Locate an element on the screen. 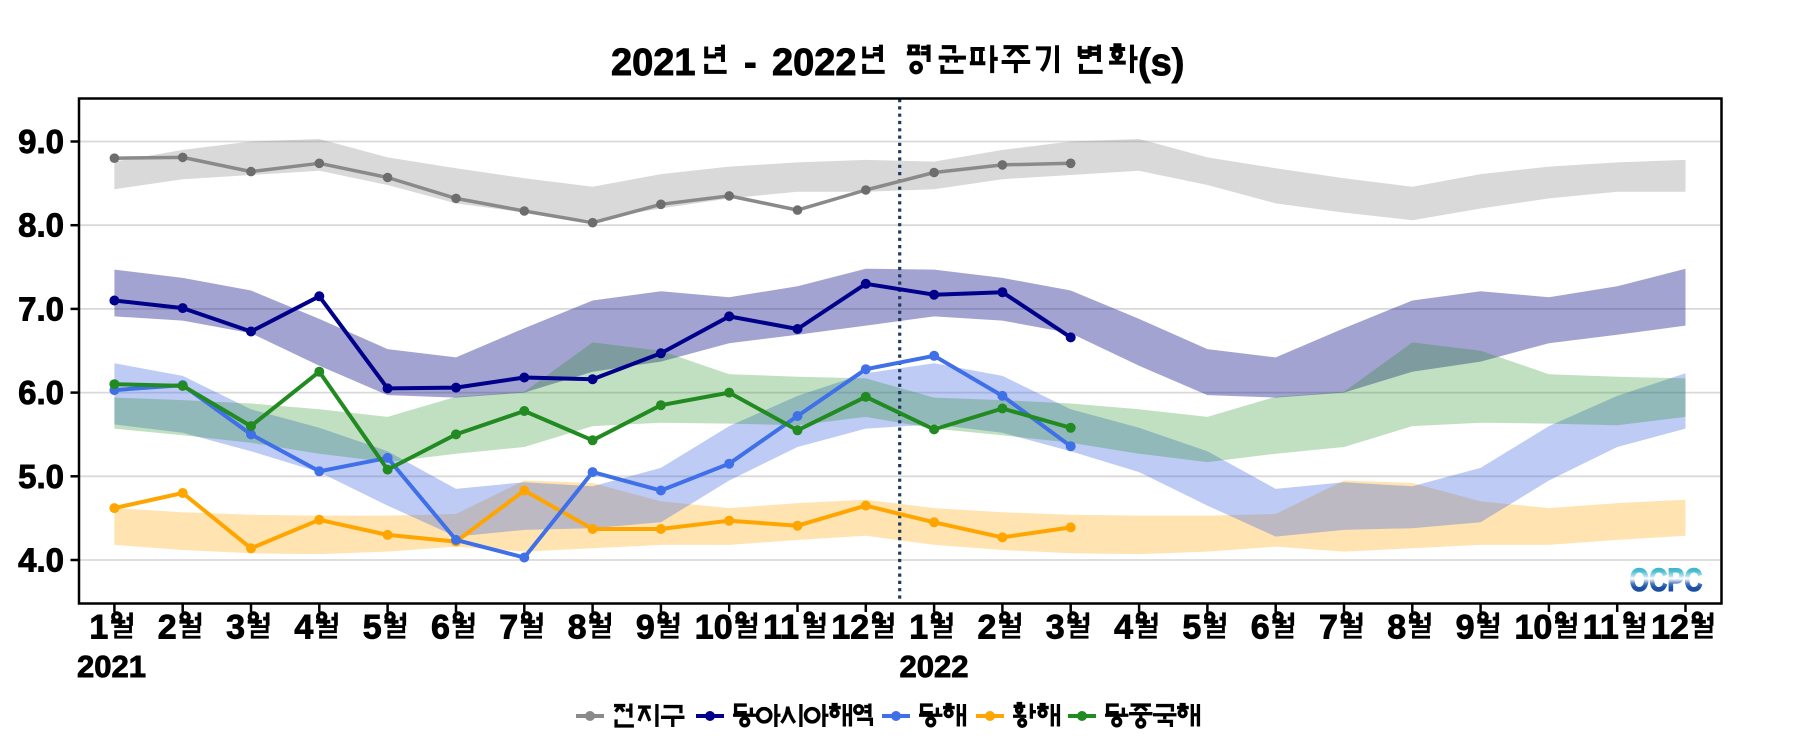  svg-text: 6.0 is located at coordinates (41, 392).